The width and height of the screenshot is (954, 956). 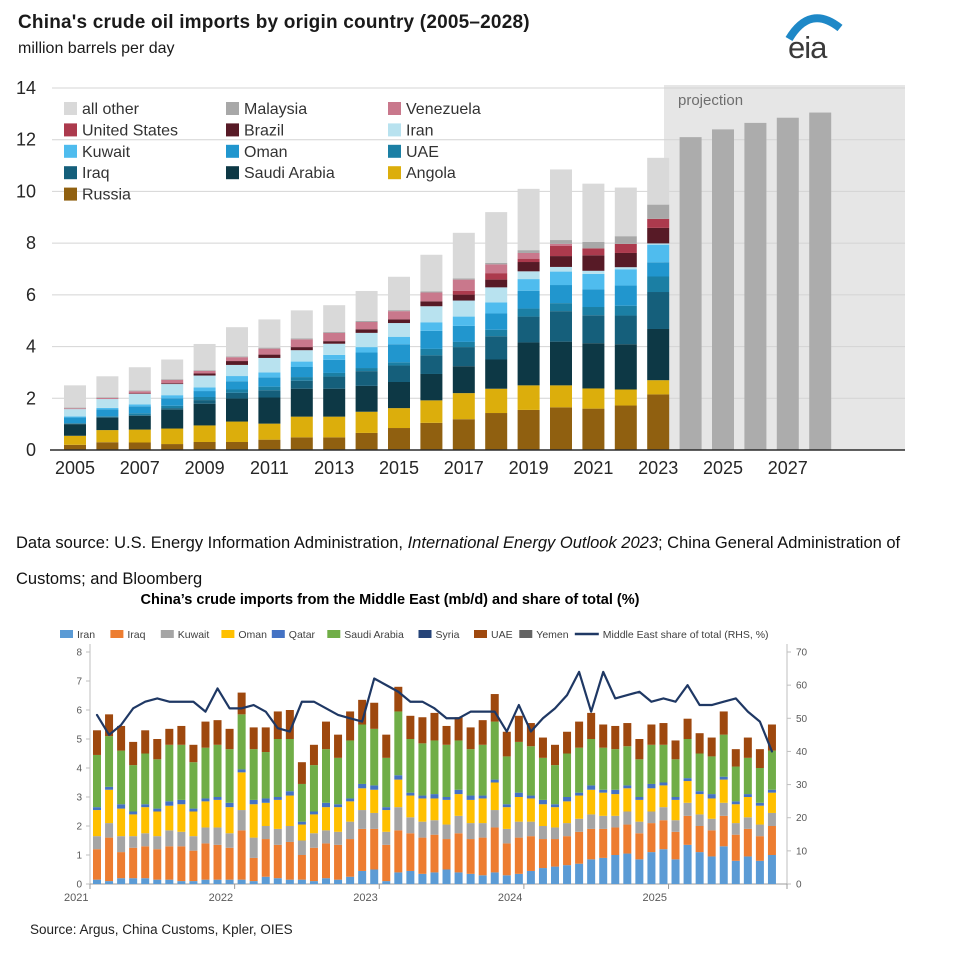 I want to click on bottom-x-year-label: 2025, so click(x=655, y=898).